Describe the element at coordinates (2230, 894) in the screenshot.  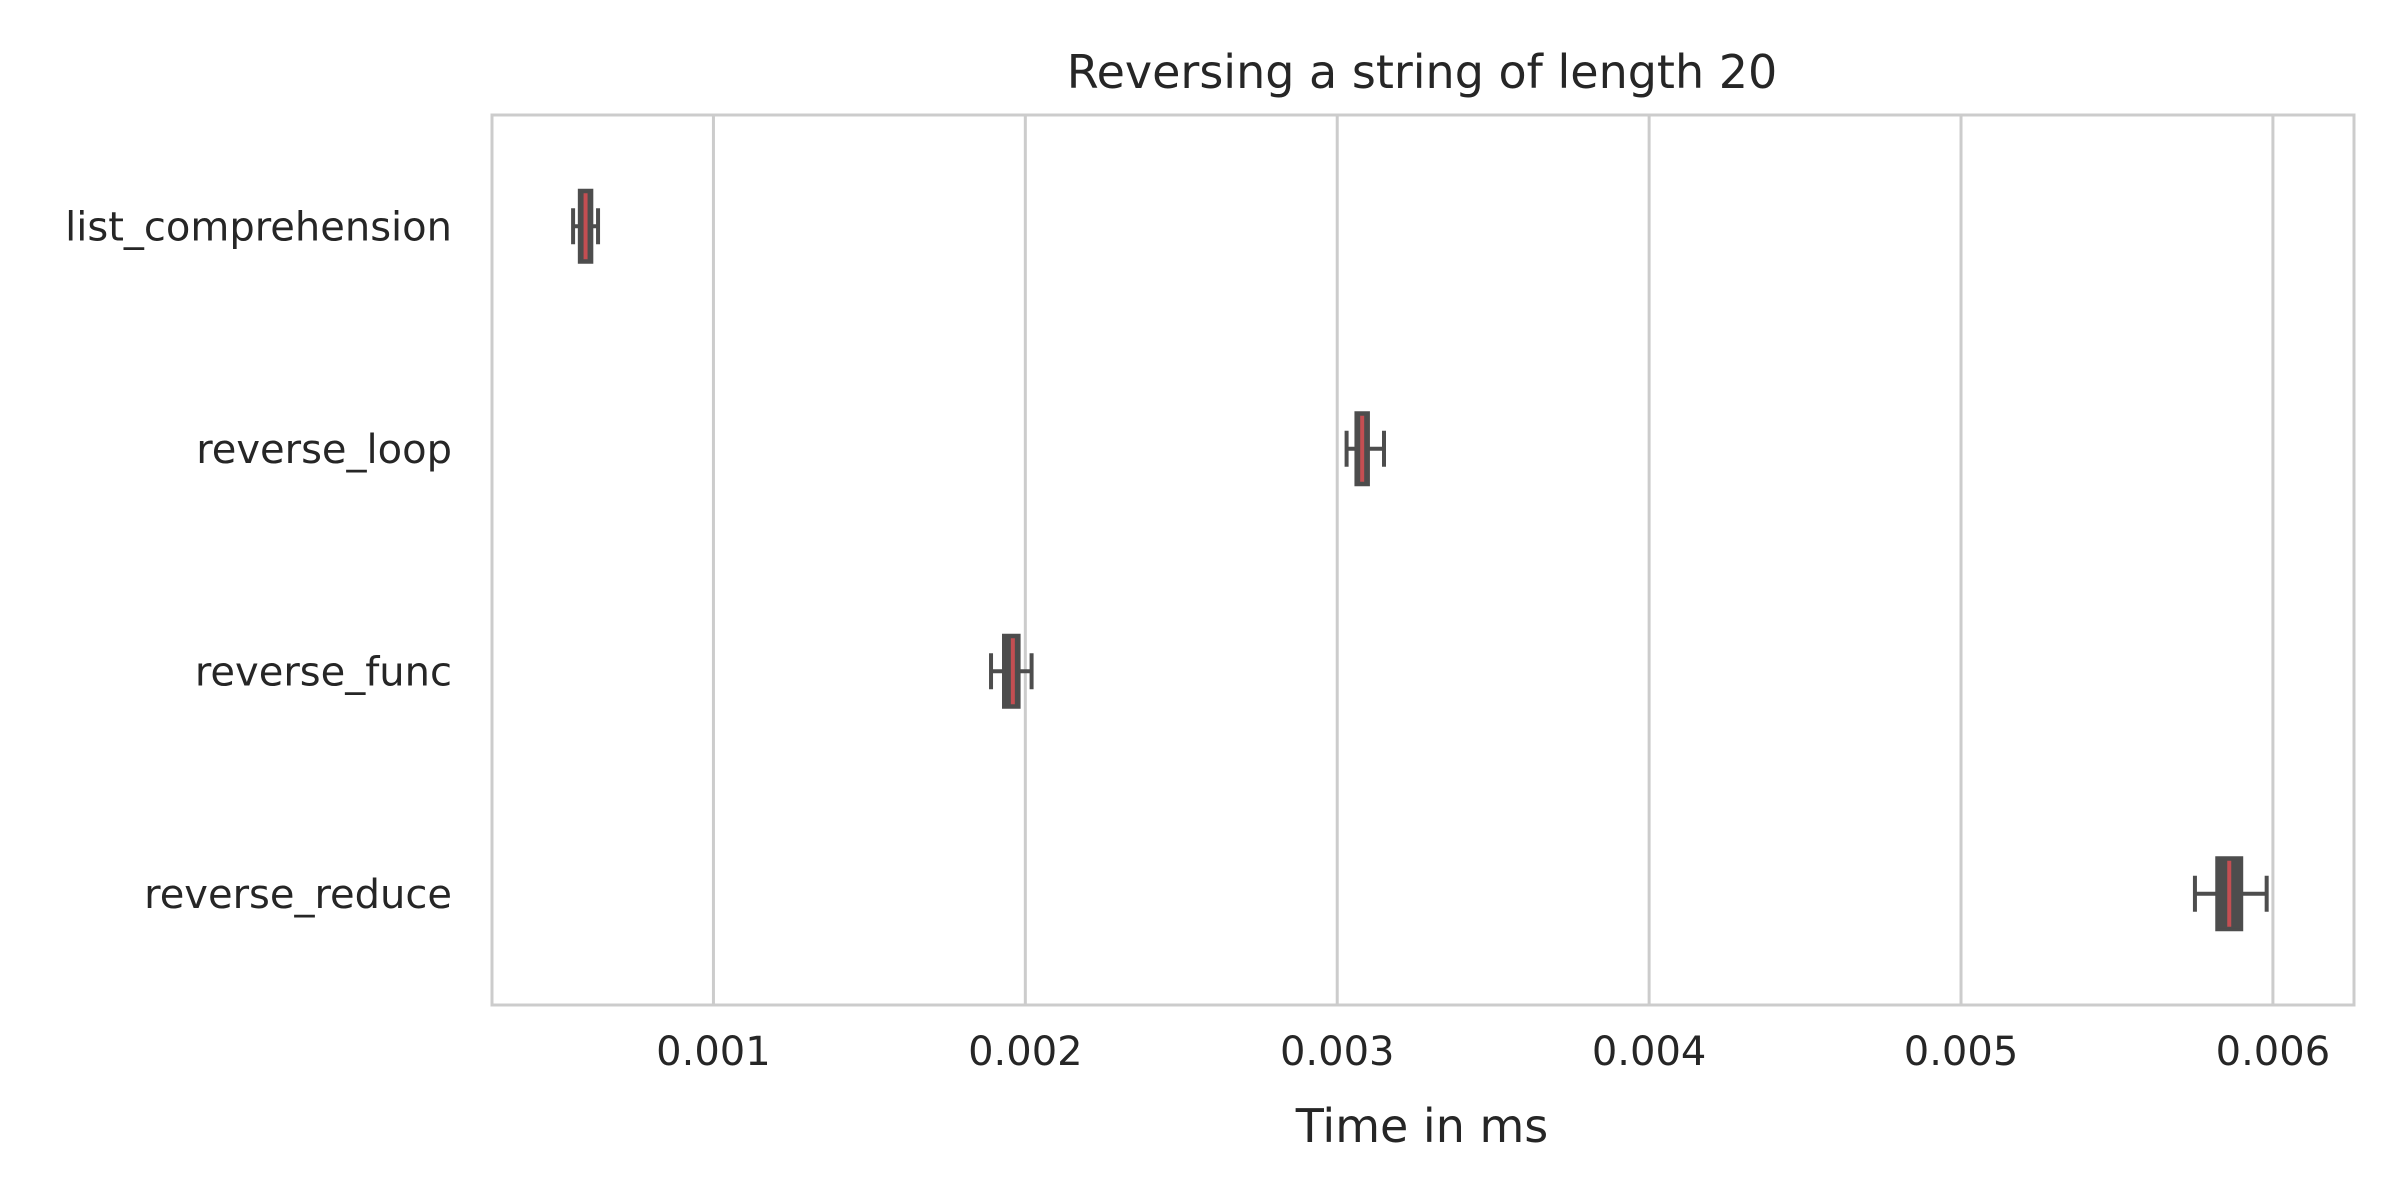
I see `box-reverse_reduce` at that location.